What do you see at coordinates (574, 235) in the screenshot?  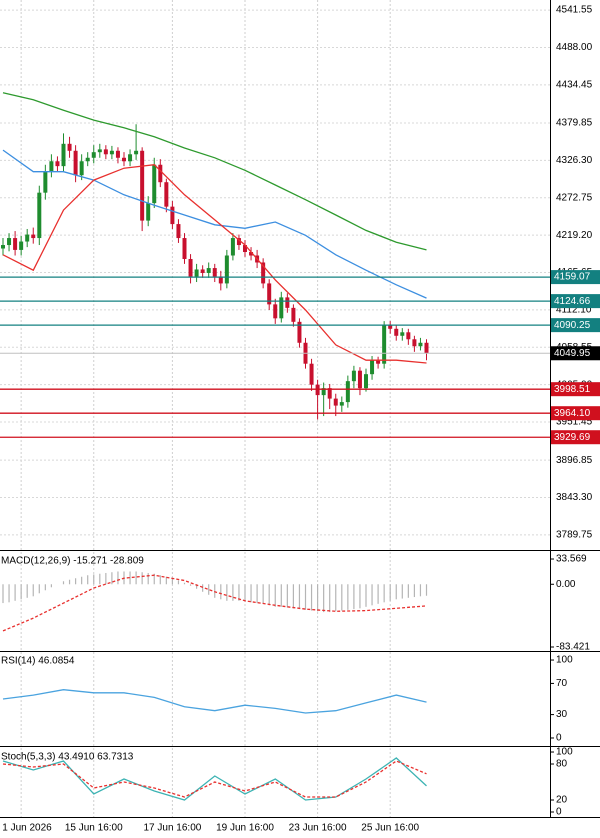 I see `y-tick-label: 4219.20` at bounding box center [574, 235].